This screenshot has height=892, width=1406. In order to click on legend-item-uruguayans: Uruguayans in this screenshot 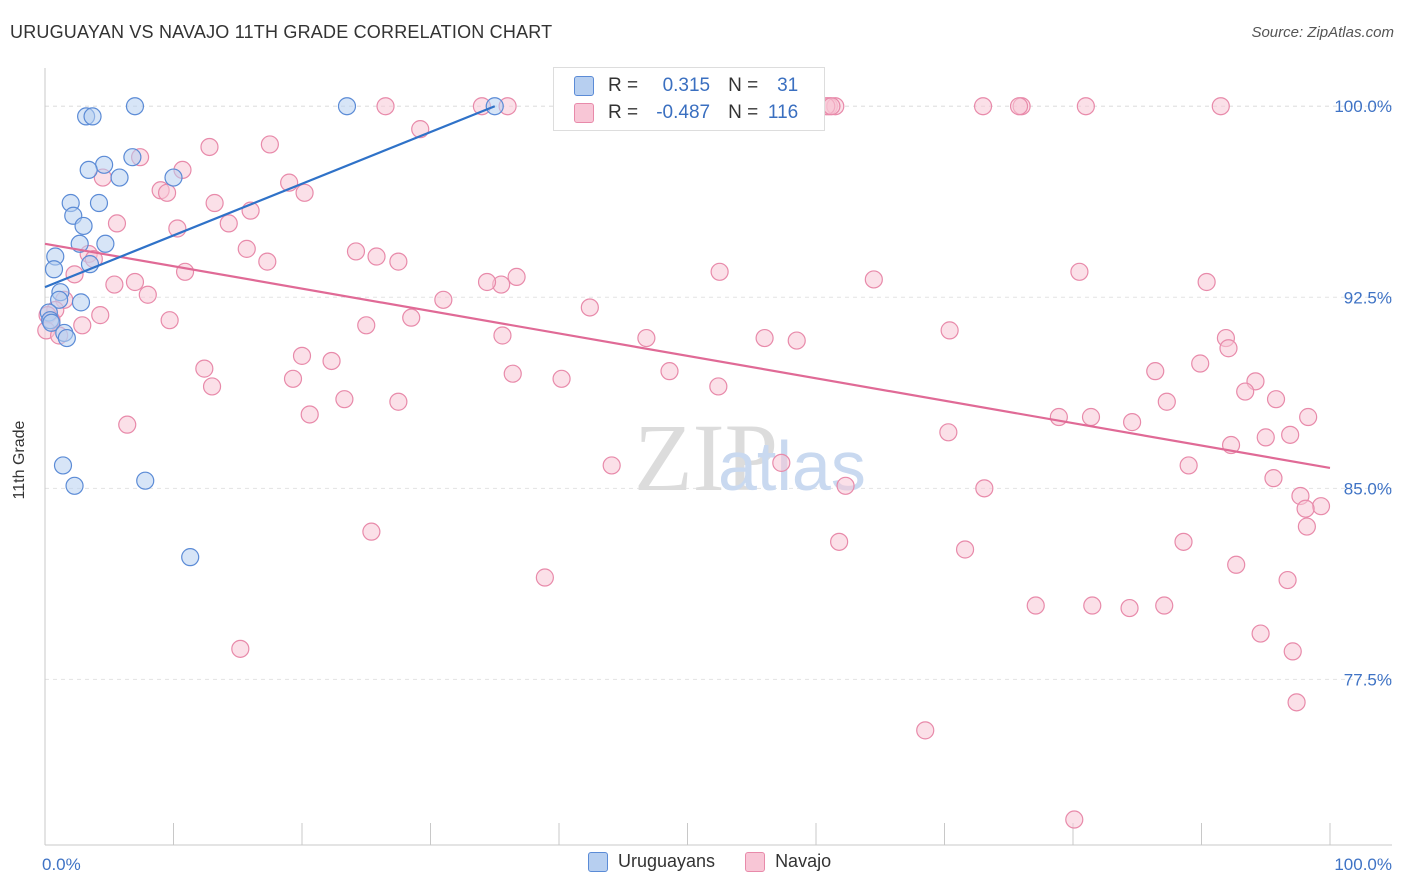, I will do `click(651, 861)`.